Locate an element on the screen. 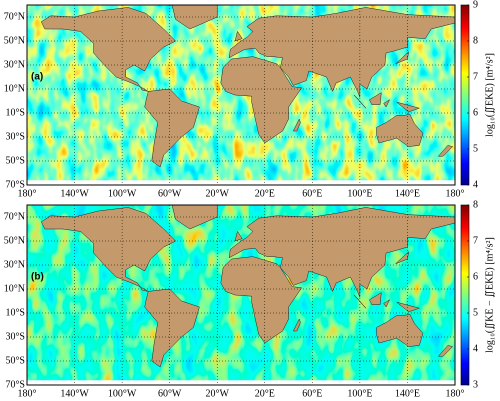 The height and width of the screenshot is (401, 500). colorbar-label: log₁₀(∬KE − ∬EKE) [m⁴/s²] is located at coordinates (489, 295).